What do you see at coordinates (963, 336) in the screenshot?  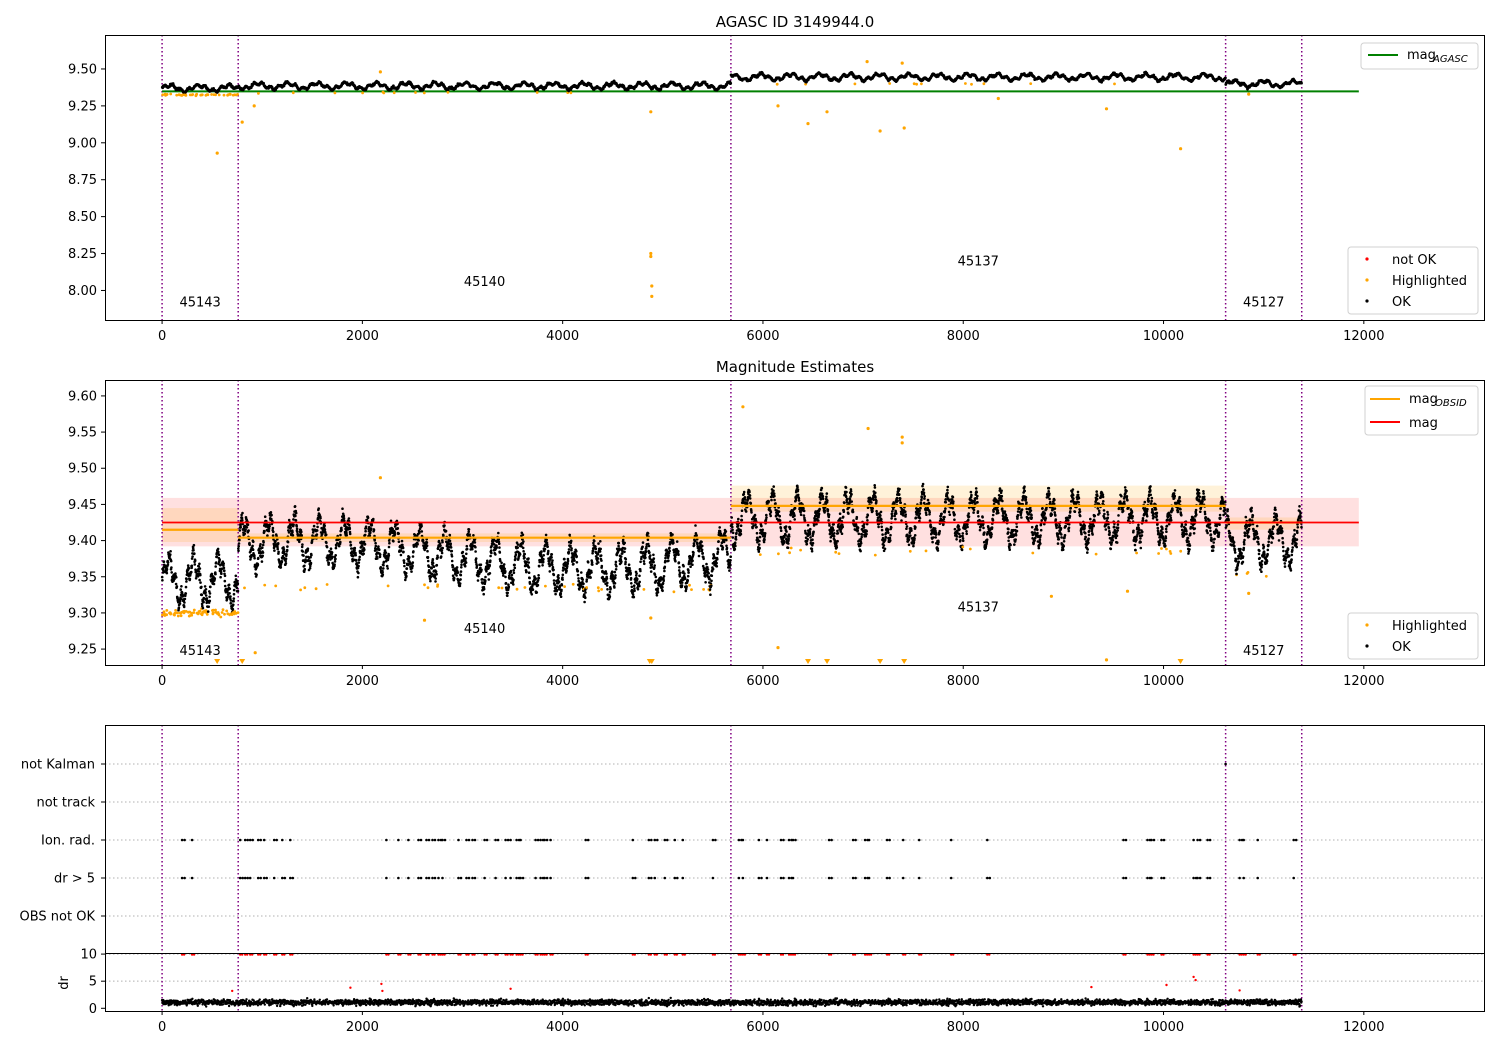 I see `x-tick-label: 8000` at bounding box center [963, 336].